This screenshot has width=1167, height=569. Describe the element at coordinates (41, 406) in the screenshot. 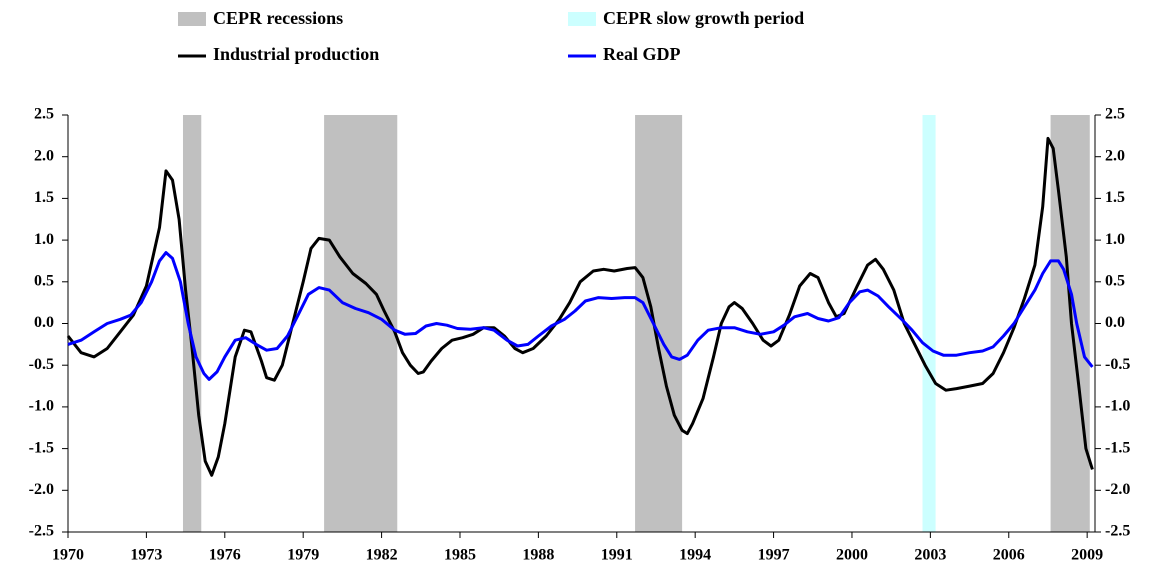

I see `y-tick-label: -1.0` at that location.